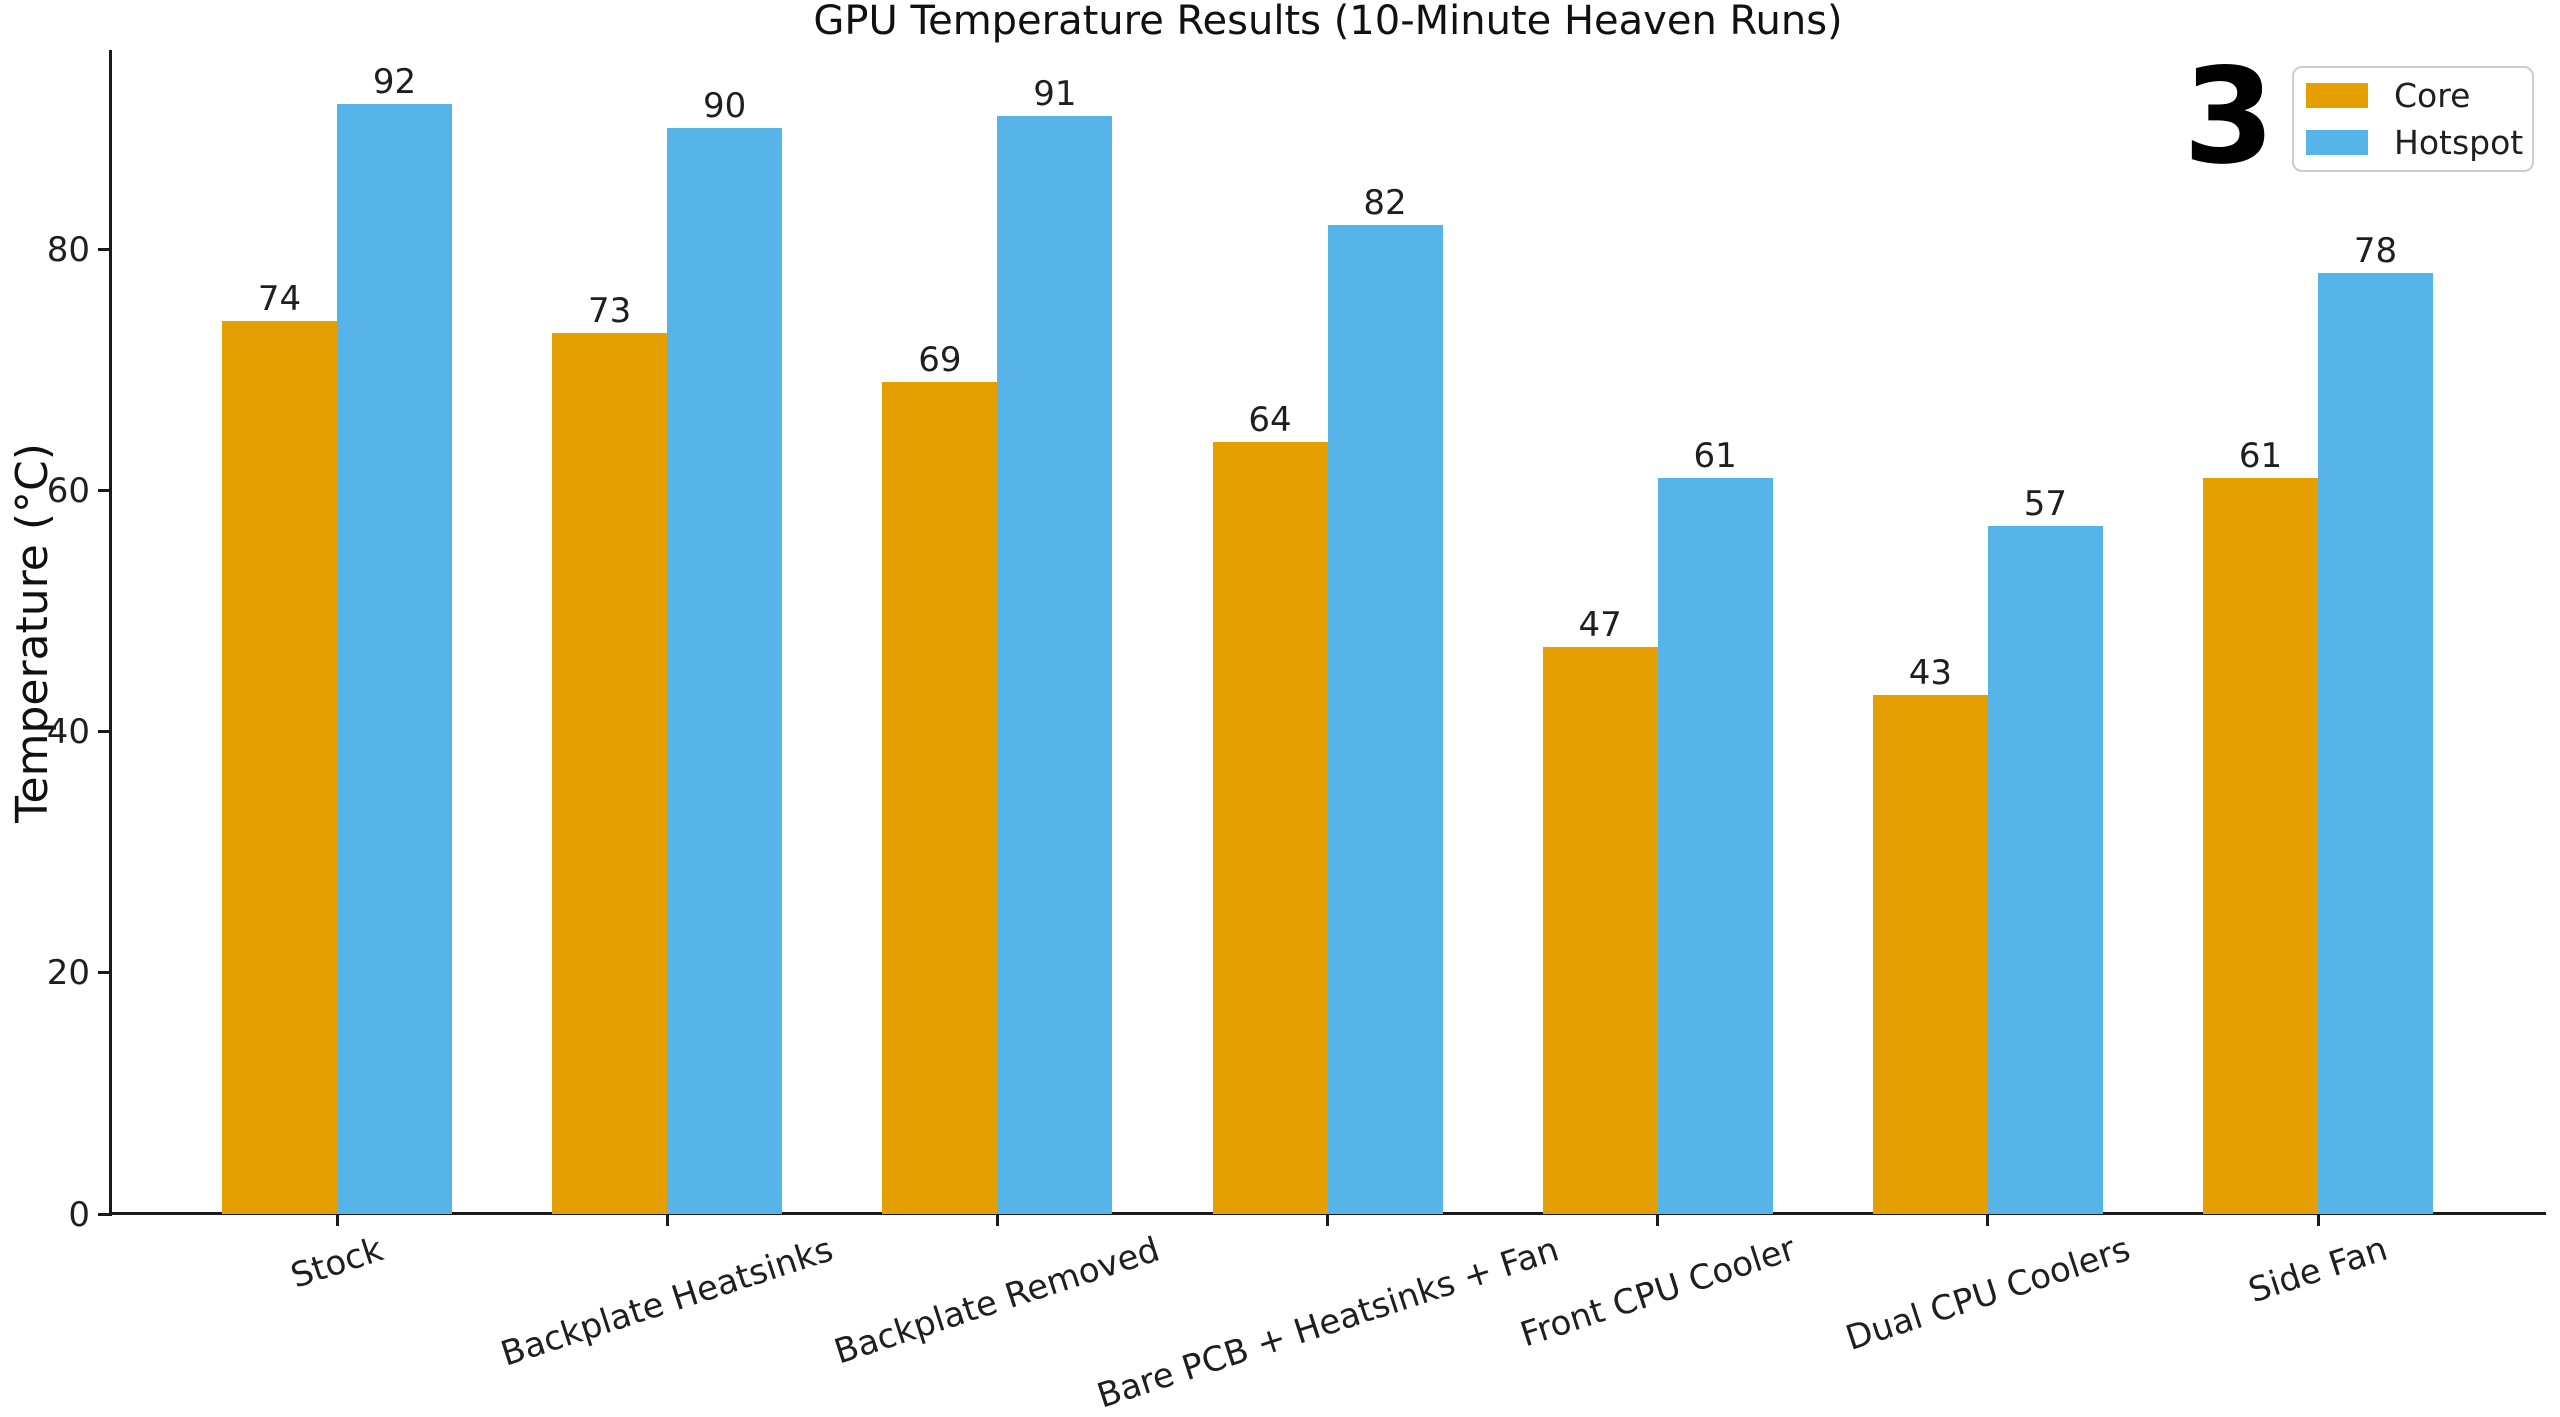 This screenshot has width=2560, height=1417. Describe the element at coordinates (2337, 142) in the screenshot. I see `legend-swatch-hotspot` at that location.